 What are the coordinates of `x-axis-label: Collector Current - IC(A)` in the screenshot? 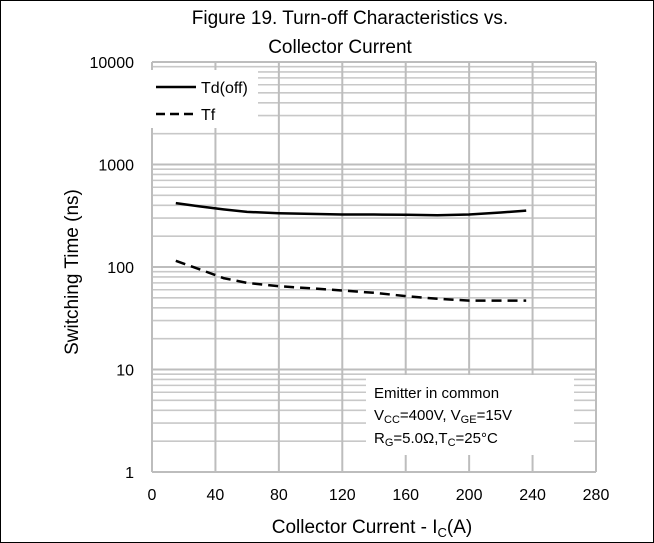 It's located at (372, 528).